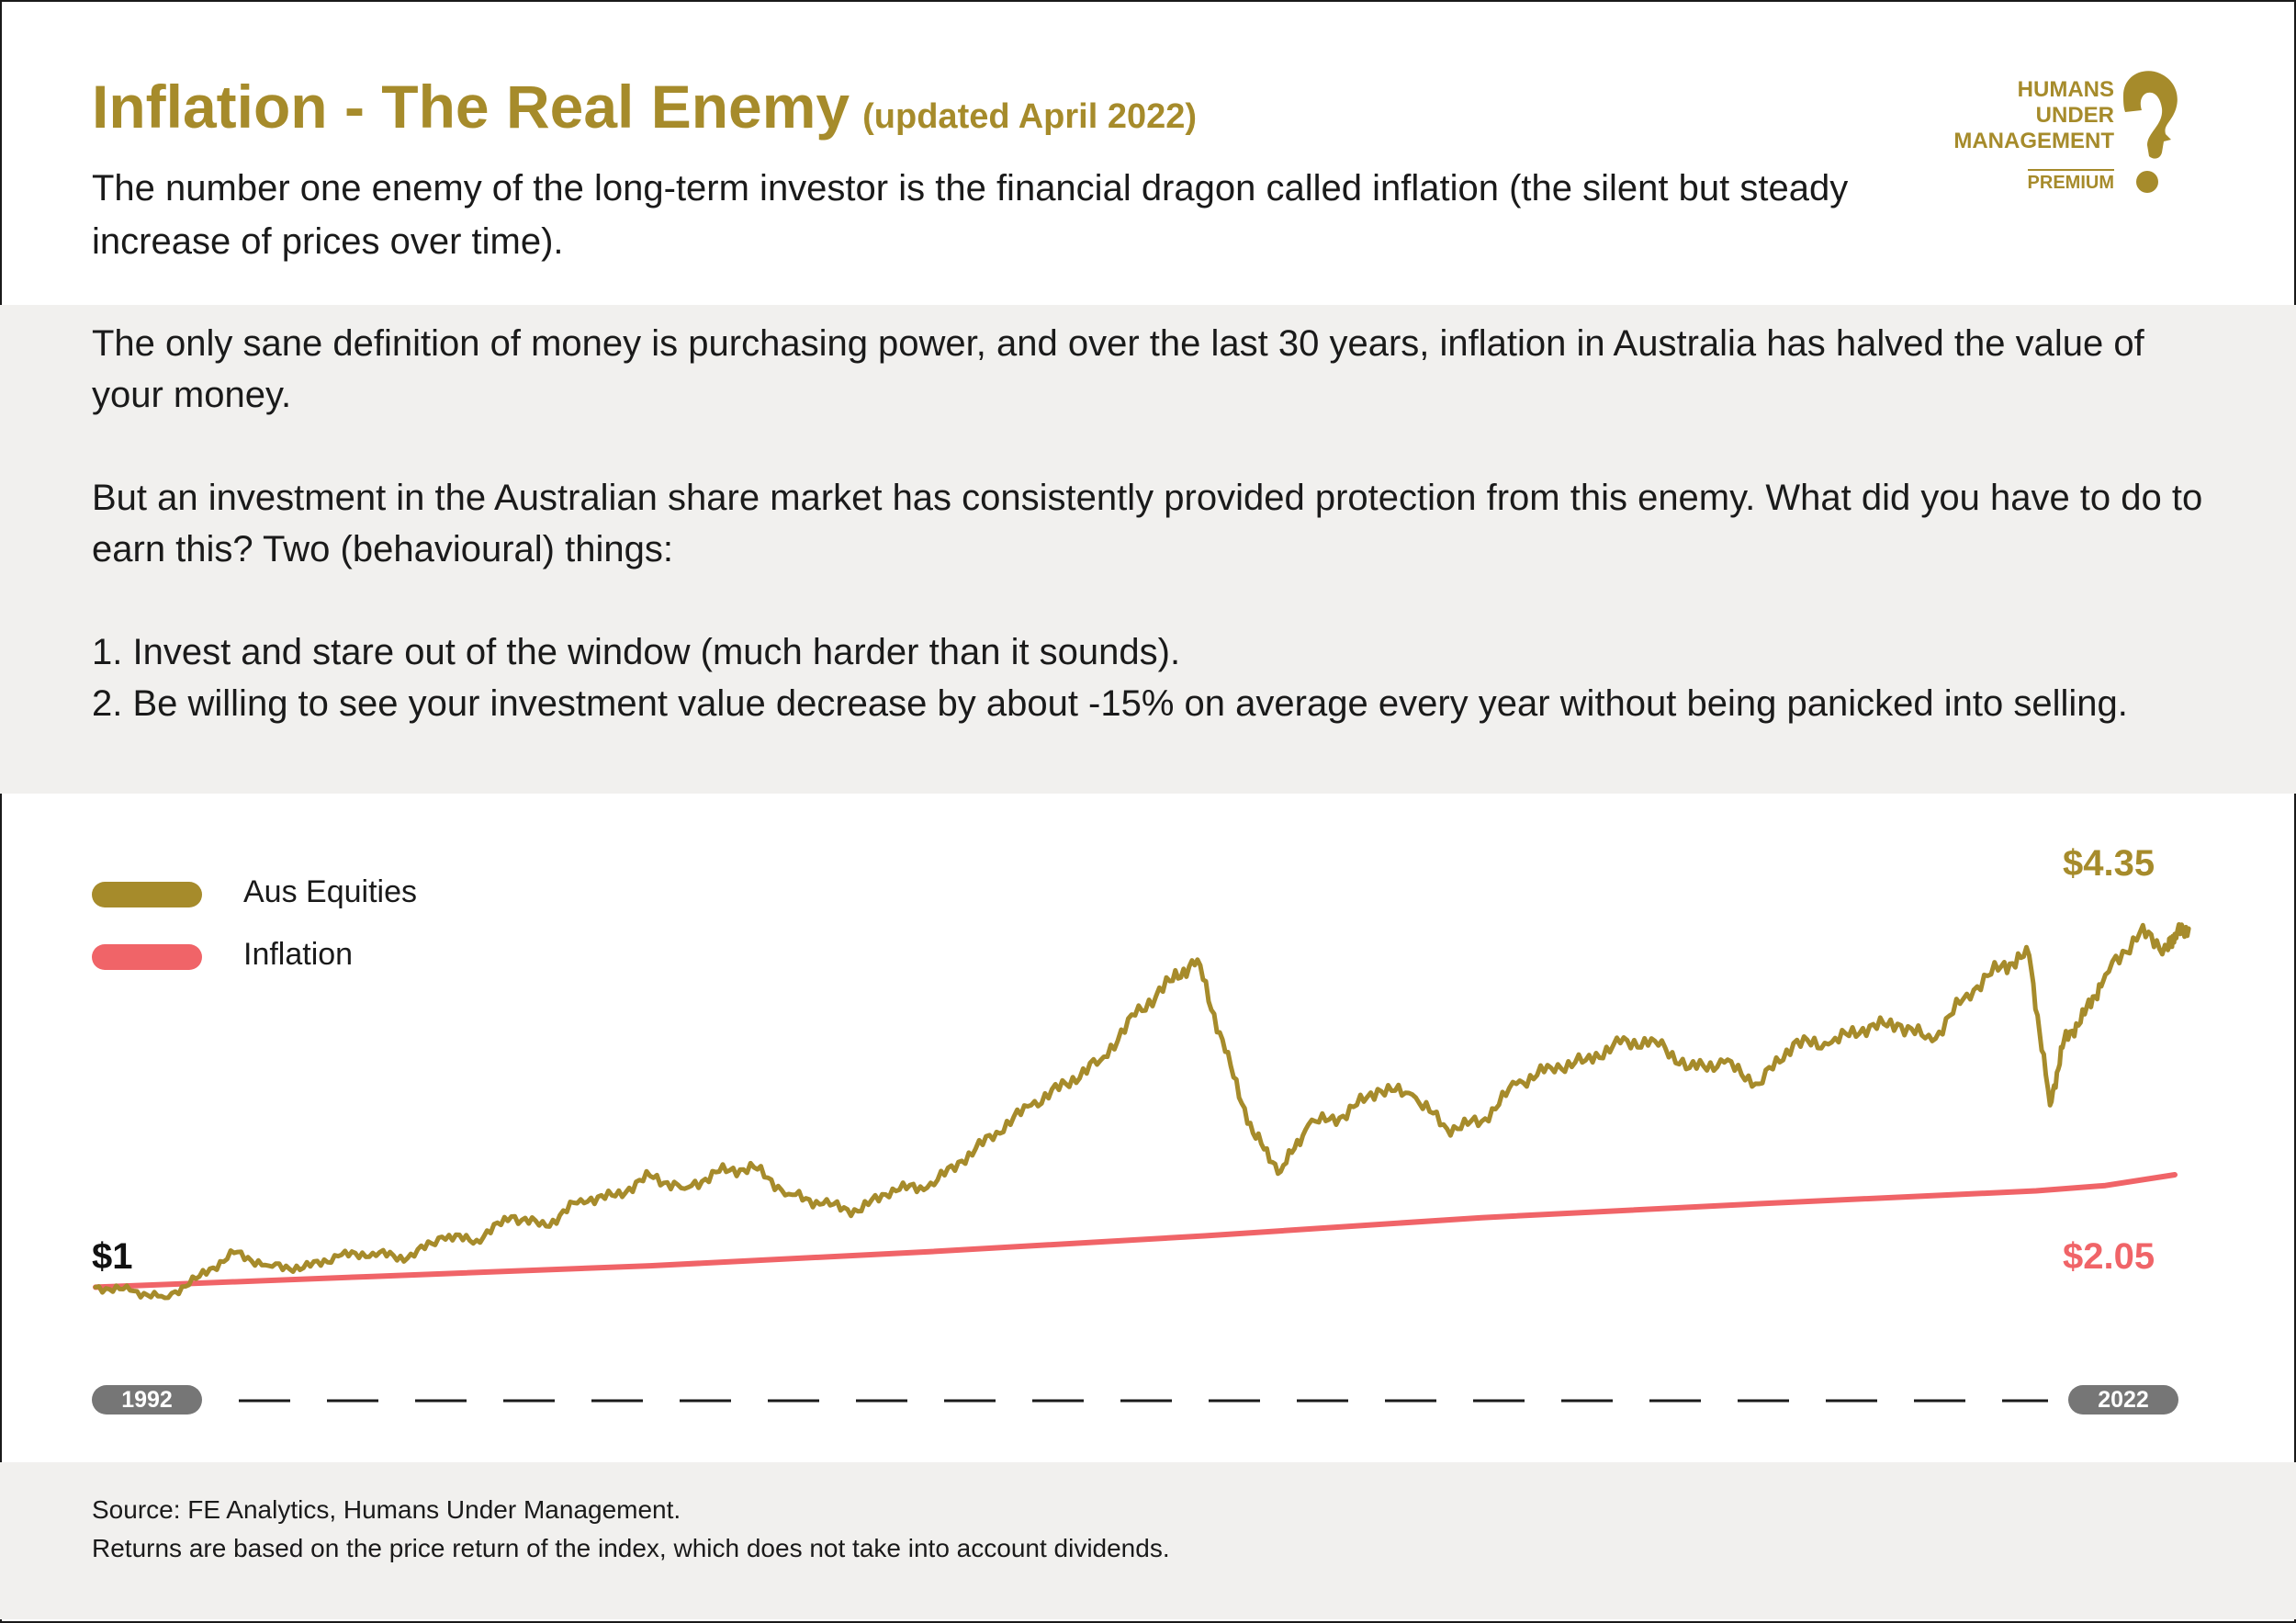 This screenshot has height=1623, width=2296. I want to click on end-year-pill: 2022, so click(2123, 1399).